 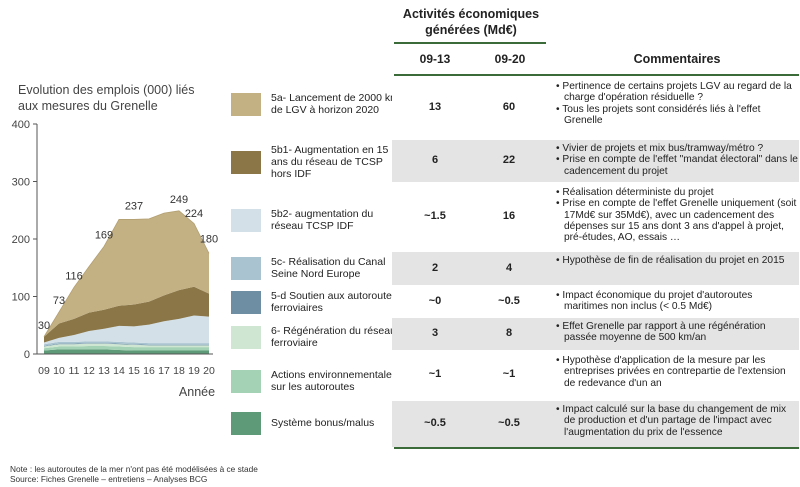 I want to click on y-tick-label: 300, so click(x=21, y=183).